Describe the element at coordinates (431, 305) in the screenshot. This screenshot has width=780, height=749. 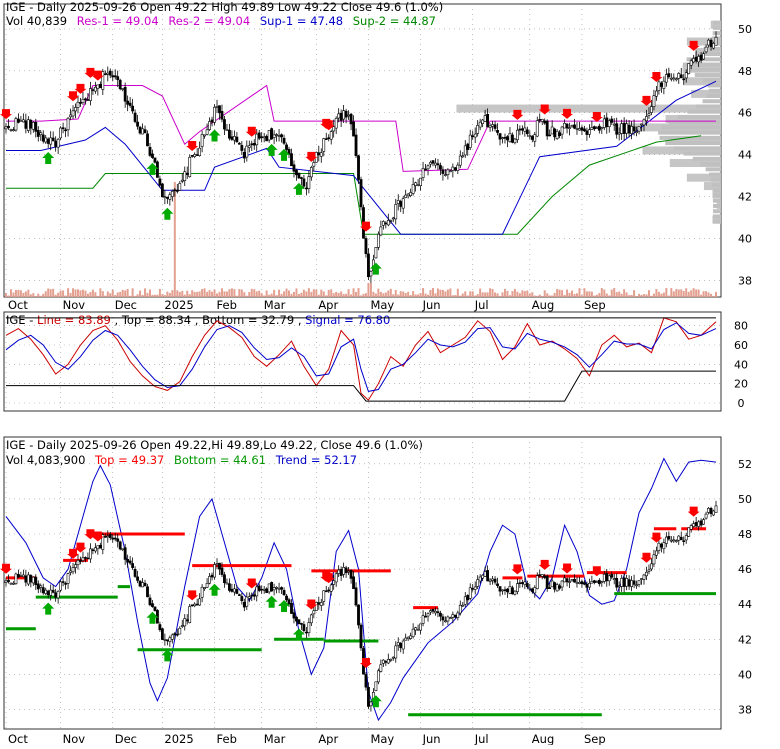
I see `price-x-tick-label: Jun` at that location.